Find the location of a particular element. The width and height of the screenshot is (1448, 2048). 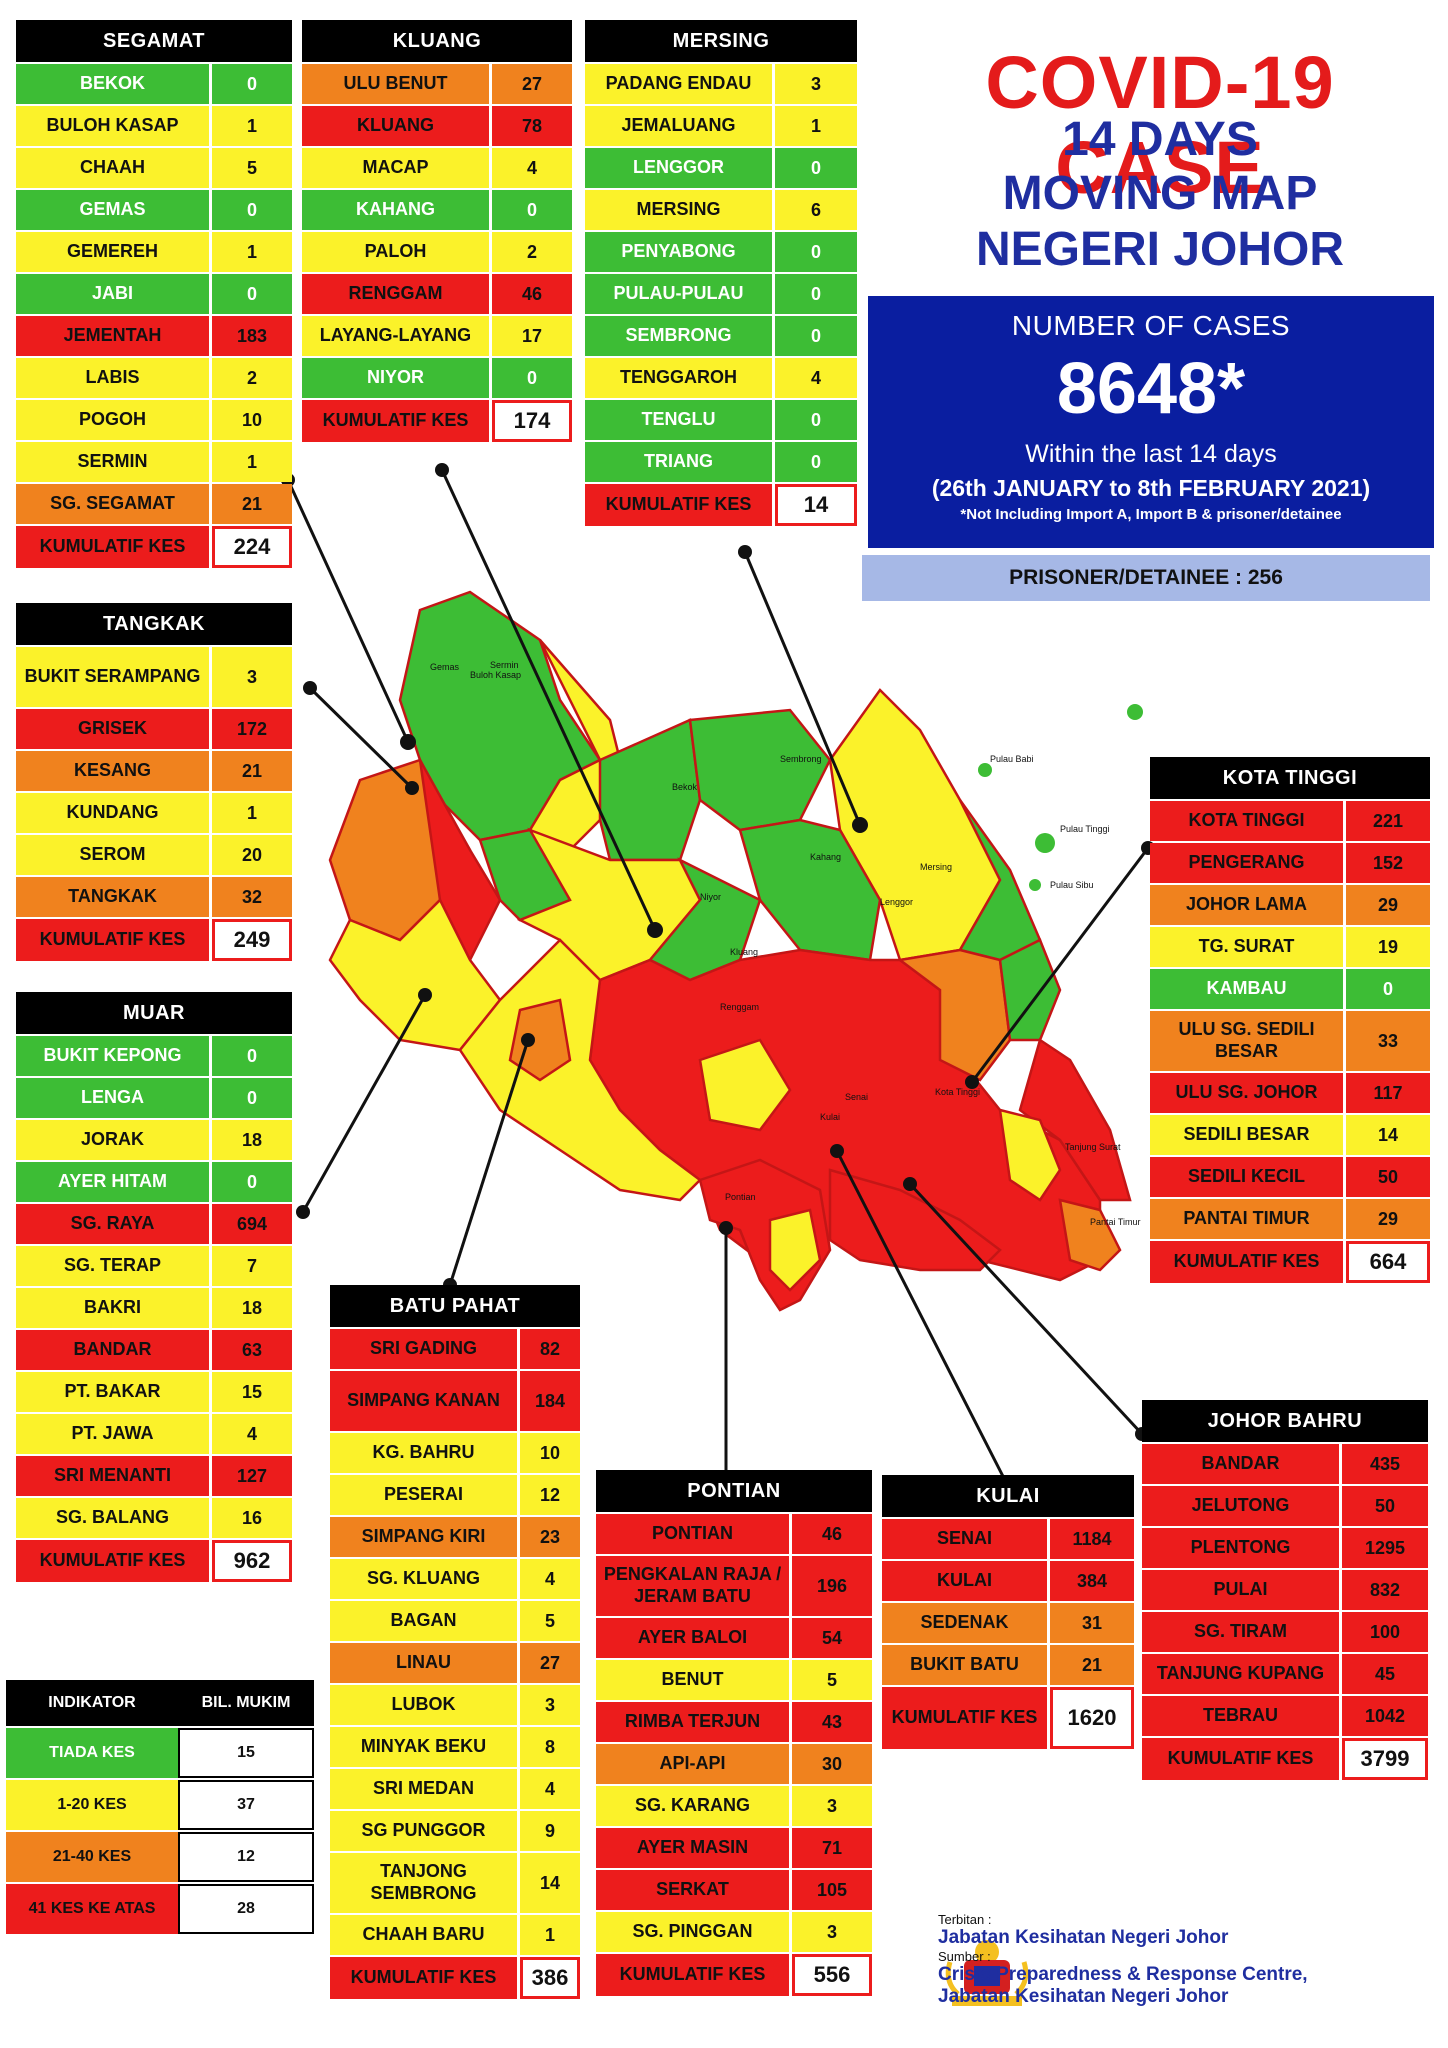

mukim-row: BAGAN 5 is located at coordinates (455, 1621).